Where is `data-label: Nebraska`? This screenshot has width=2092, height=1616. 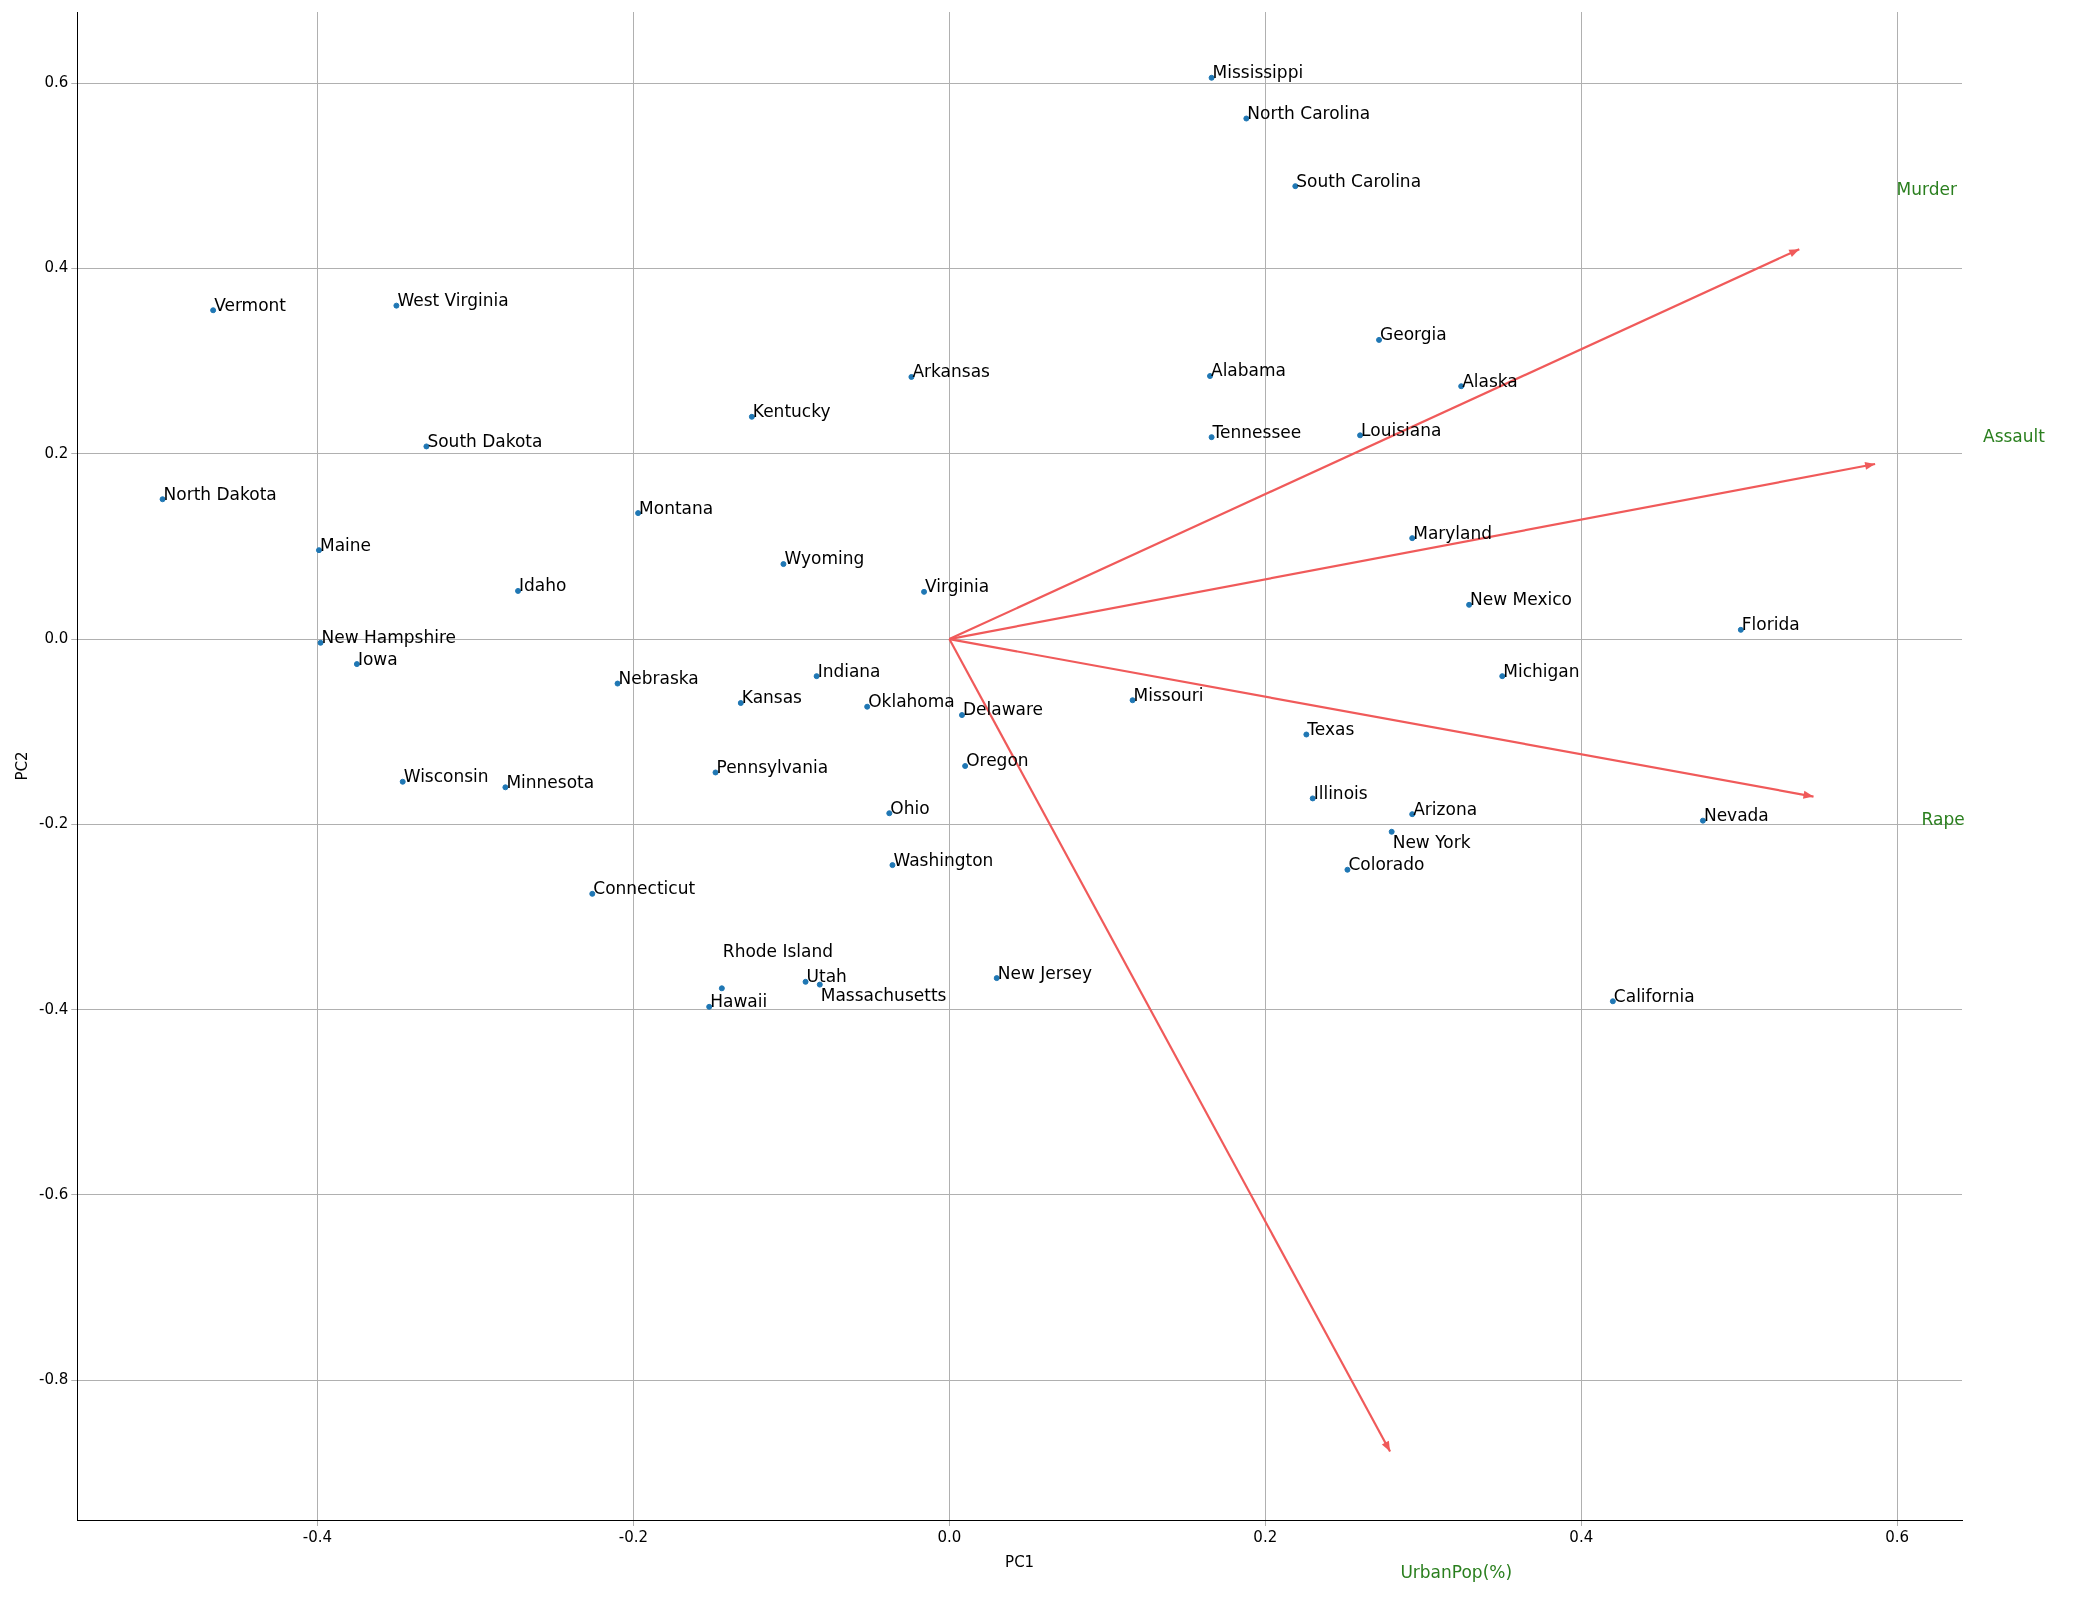
data-label: Nebraska is located at coordinates (658, 677).